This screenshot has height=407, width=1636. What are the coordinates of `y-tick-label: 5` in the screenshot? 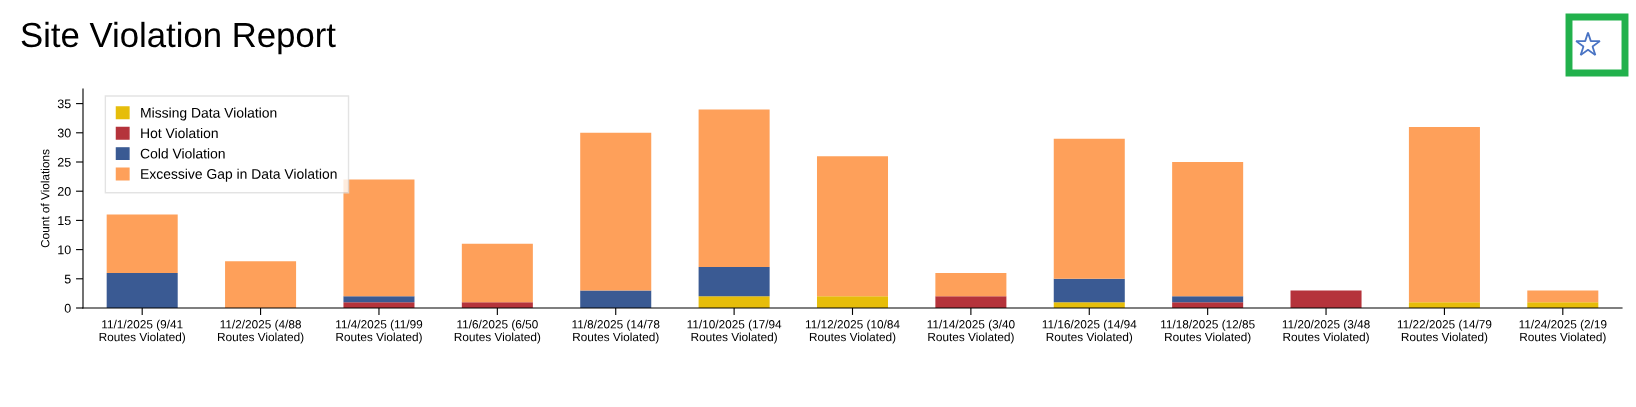 It's located at (67, 279).